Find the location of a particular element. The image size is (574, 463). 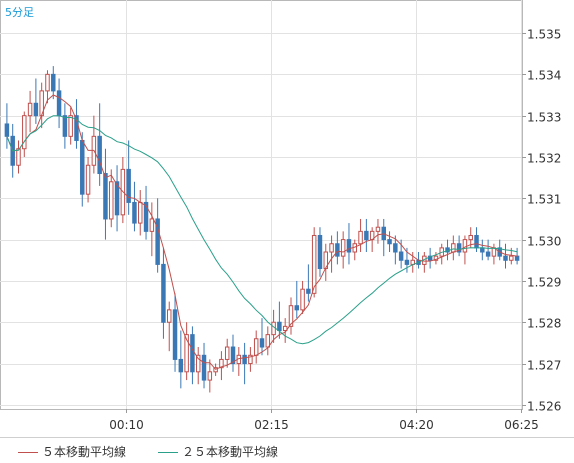

legend: ５本移動平均線 ２５本移動平均線 is located at coordinates (287, 450).